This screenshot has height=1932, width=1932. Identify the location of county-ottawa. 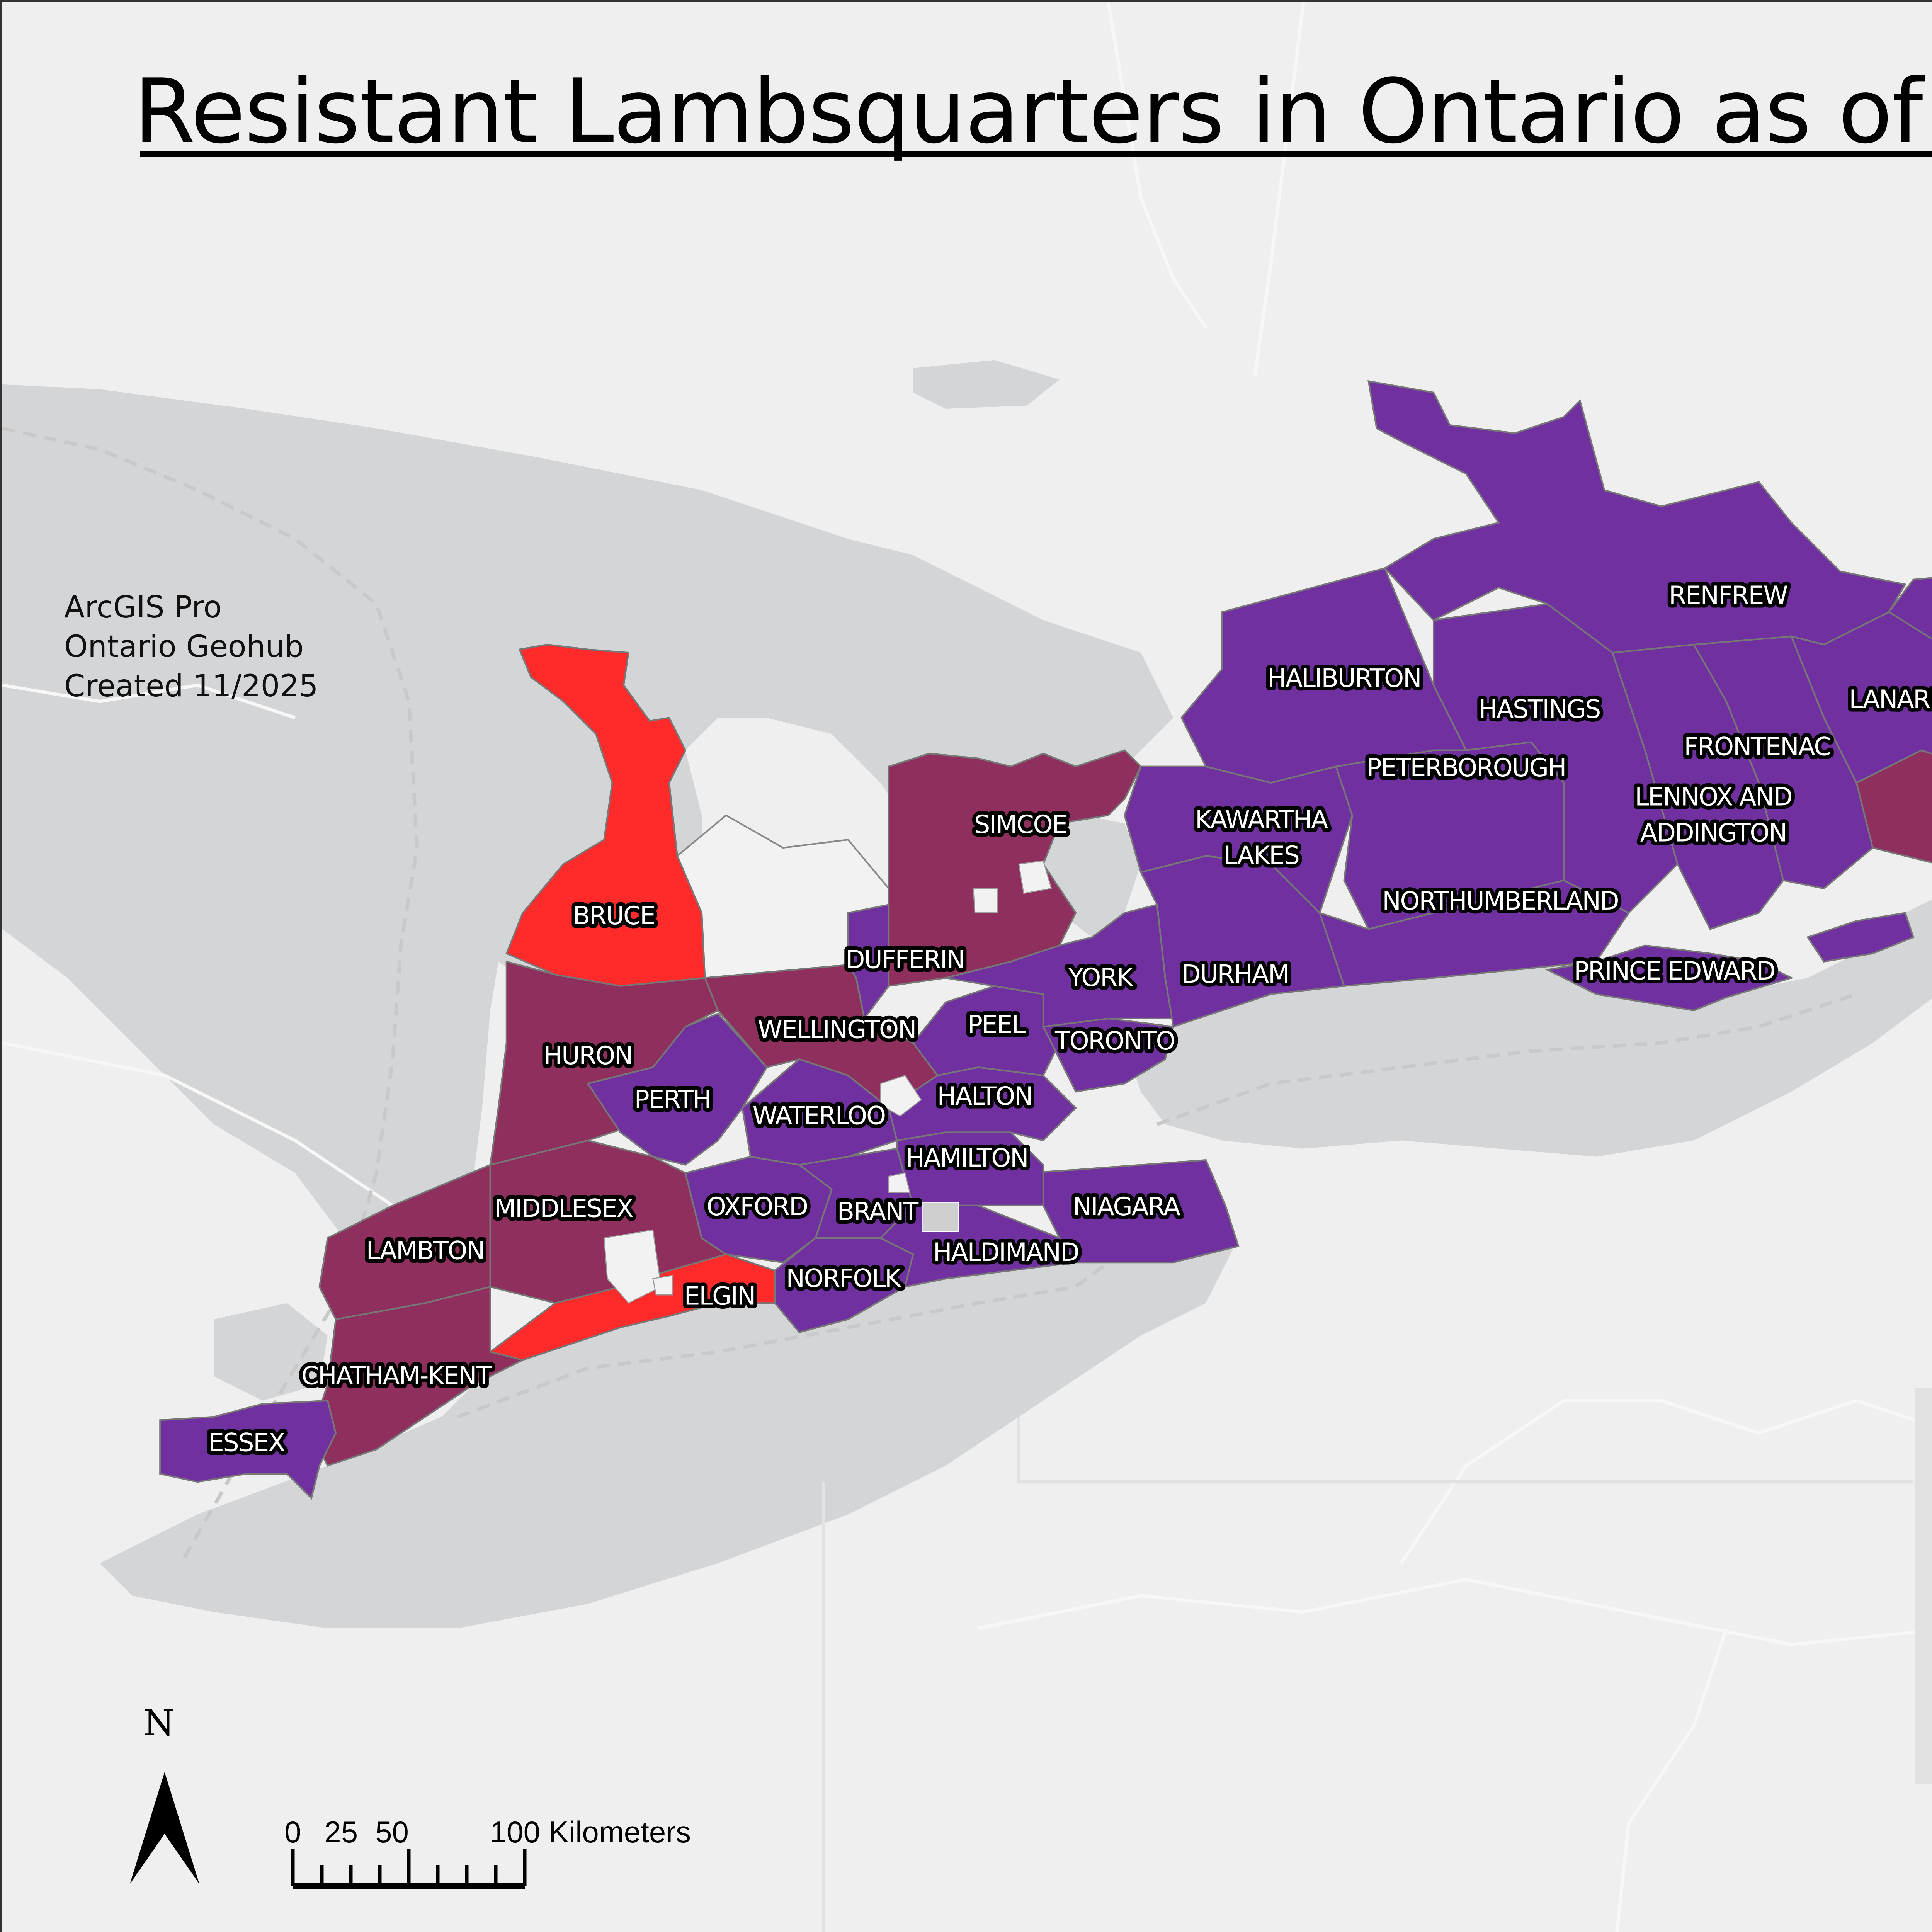
(1910, 609).